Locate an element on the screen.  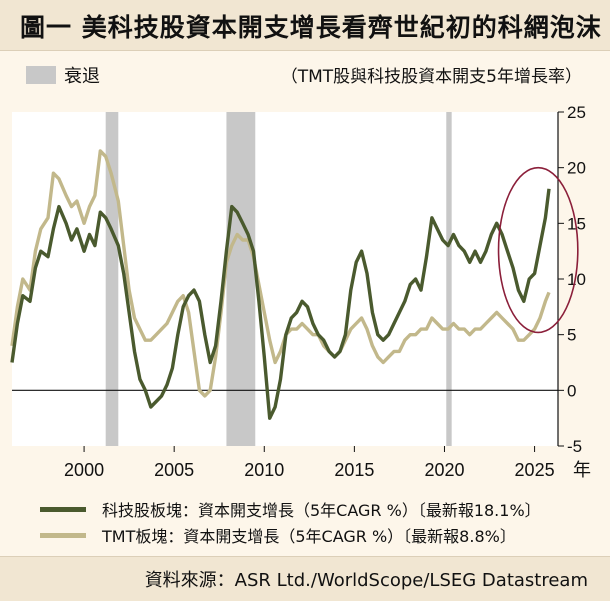
title-bar: 圖一 美科技股資本開支增長看齊世紀初的科網泡沫 is located at coordinates (305, 25).